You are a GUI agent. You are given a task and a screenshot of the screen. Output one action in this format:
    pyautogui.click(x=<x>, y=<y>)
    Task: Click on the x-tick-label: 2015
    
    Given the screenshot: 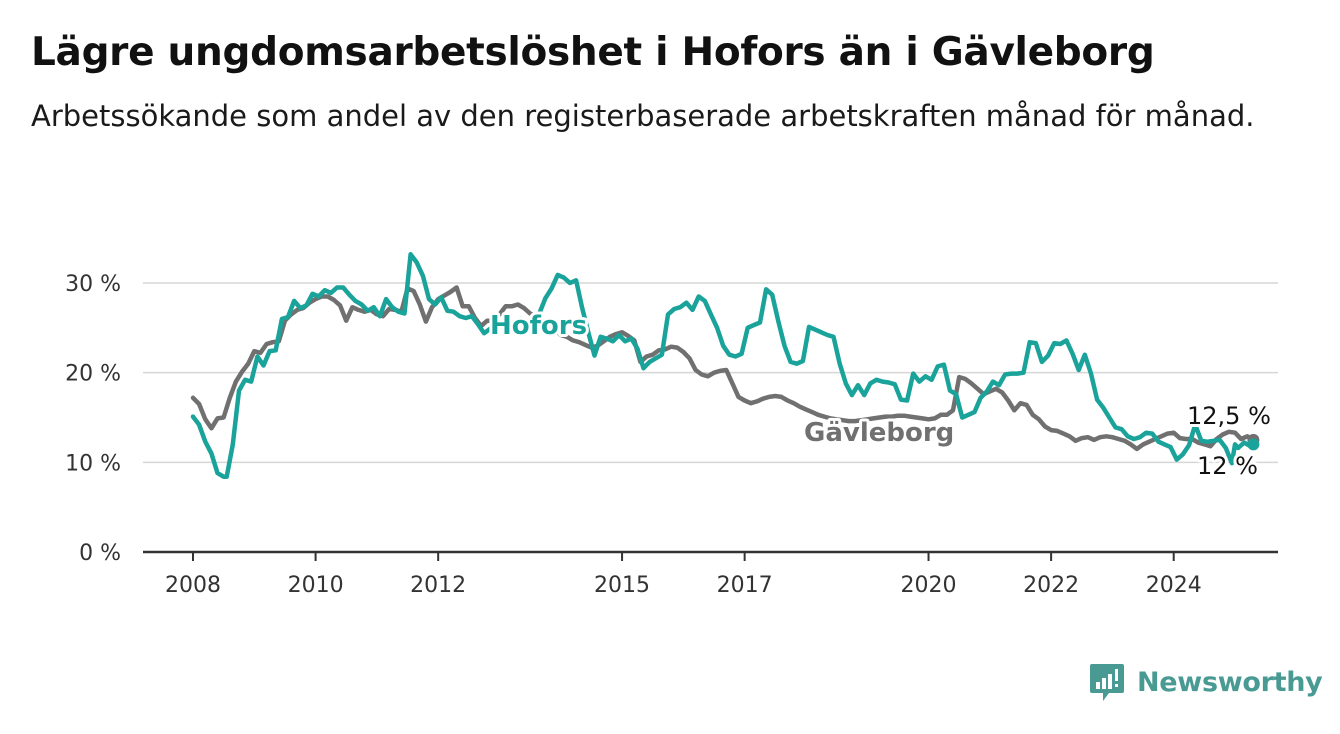 What is the action you would take?
    pyautogui.click(x=622, y=585)
    